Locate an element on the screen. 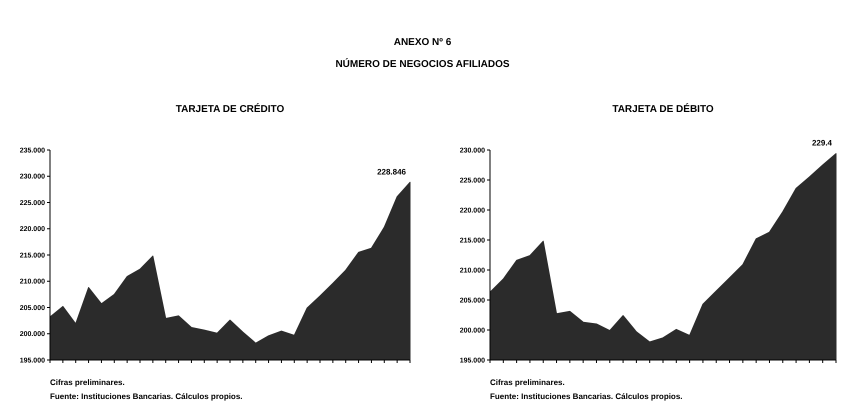 The width and height of the screenshot is (845, 415). text: 229.4 is located at coordinates (822, 143).